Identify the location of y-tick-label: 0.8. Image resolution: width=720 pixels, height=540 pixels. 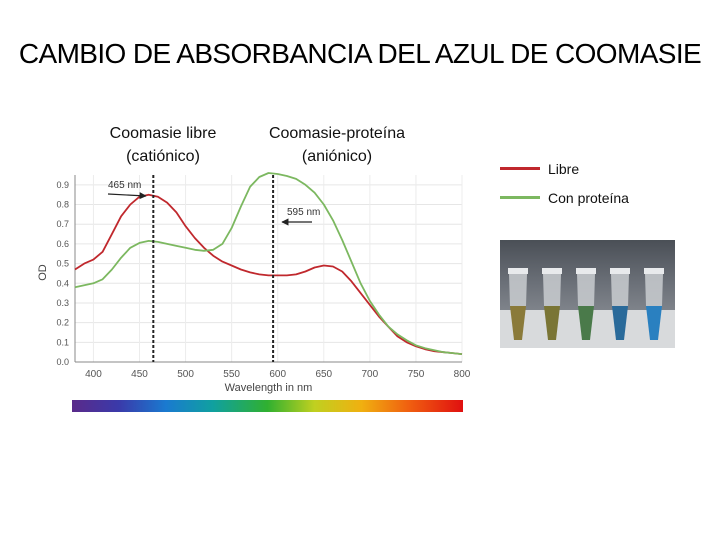
(62, 205).